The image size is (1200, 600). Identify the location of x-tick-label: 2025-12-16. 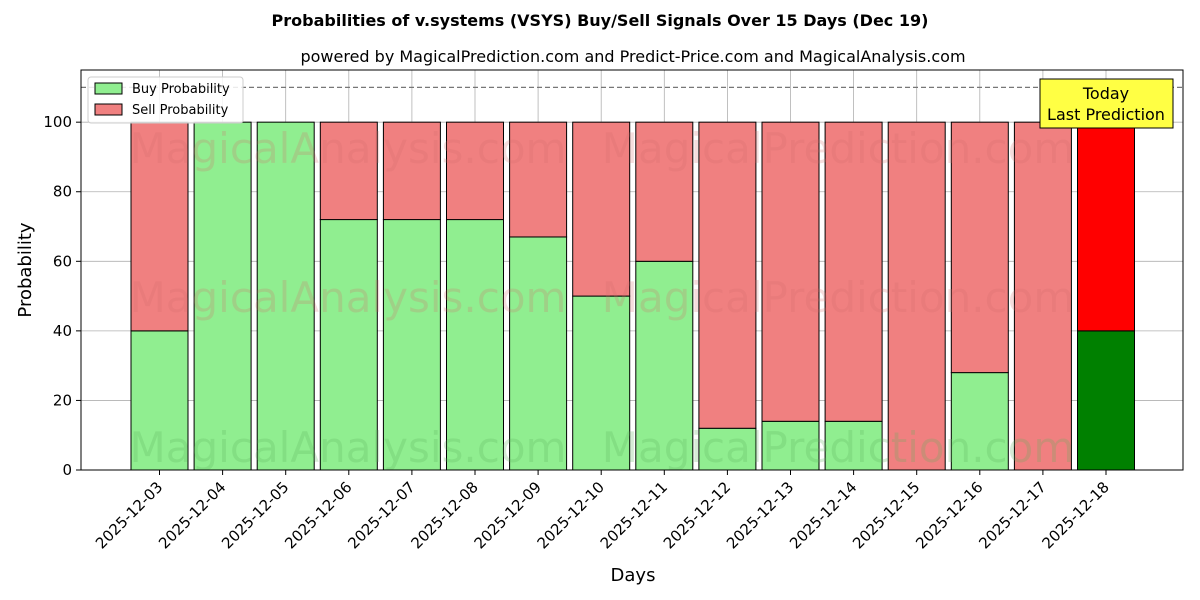
(949, 515).